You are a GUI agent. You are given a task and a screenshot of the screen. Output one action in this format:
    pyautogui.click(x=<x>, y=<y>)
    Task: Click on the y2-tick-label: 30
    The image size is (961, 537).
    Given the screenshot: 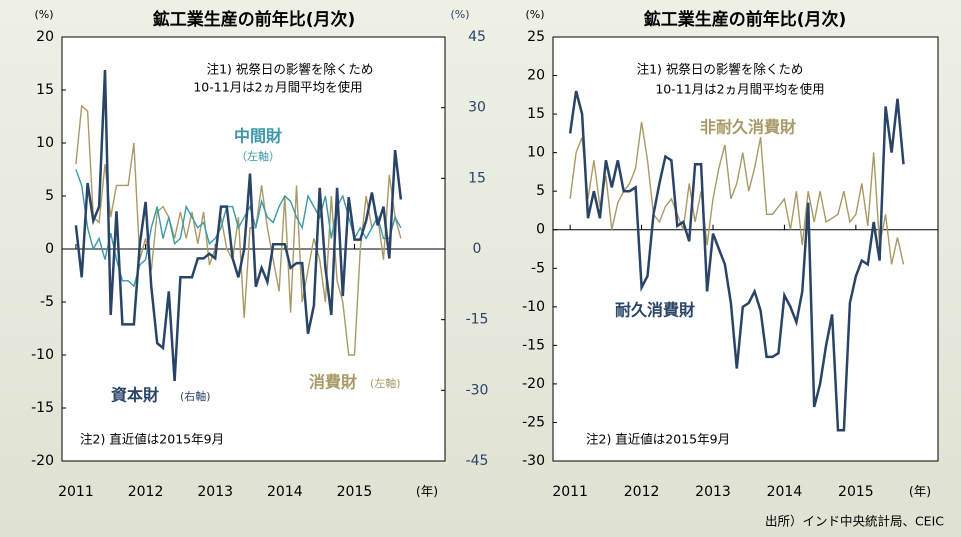 What is the action you would take?
    pyautogui.click(x=477, y=108)
    